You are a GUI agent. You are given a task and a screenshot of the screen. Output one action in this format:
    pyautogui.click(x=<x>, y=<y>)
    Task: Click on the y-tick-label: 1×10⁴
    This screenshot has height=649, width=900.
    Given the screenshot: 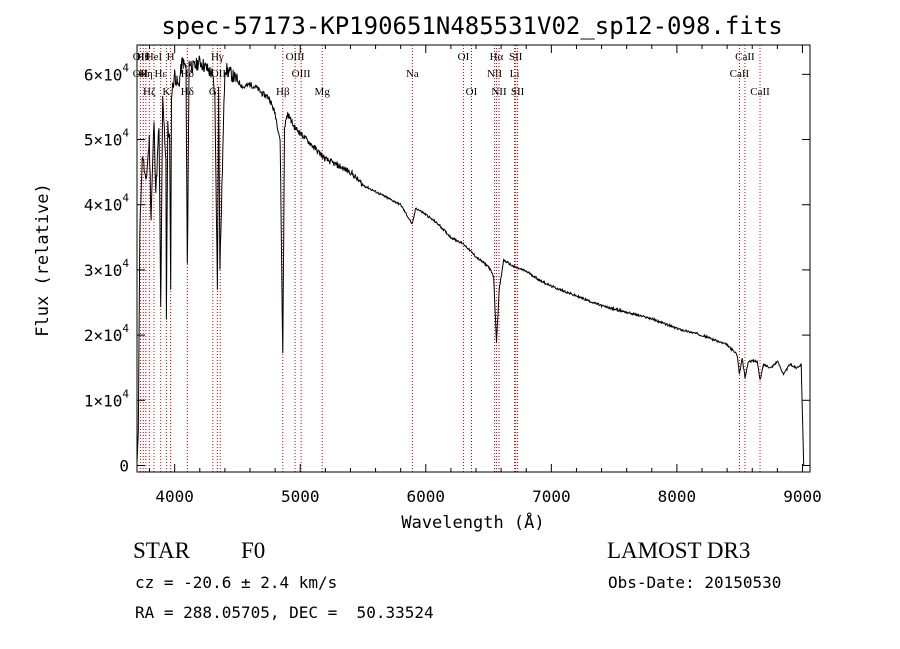 What is the action you would take?
    pyautogui.click(x=107, y=398)
    